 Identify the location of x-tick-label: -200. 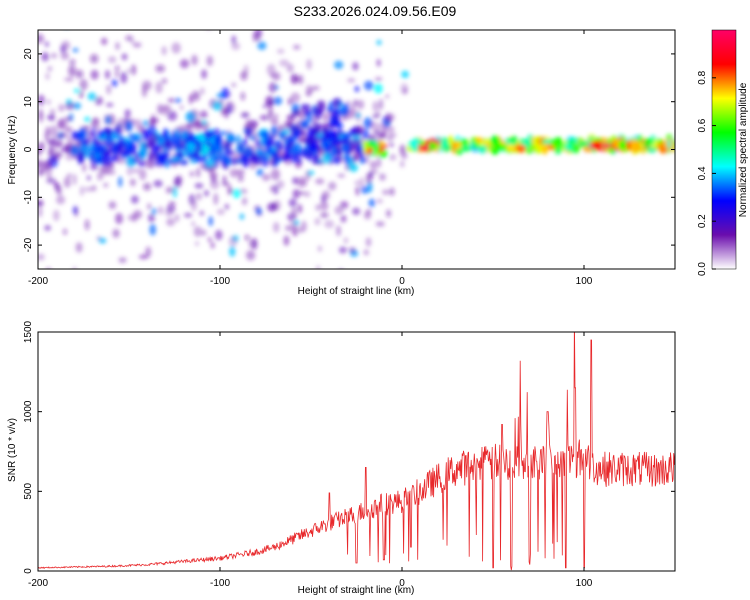
(38, 583).